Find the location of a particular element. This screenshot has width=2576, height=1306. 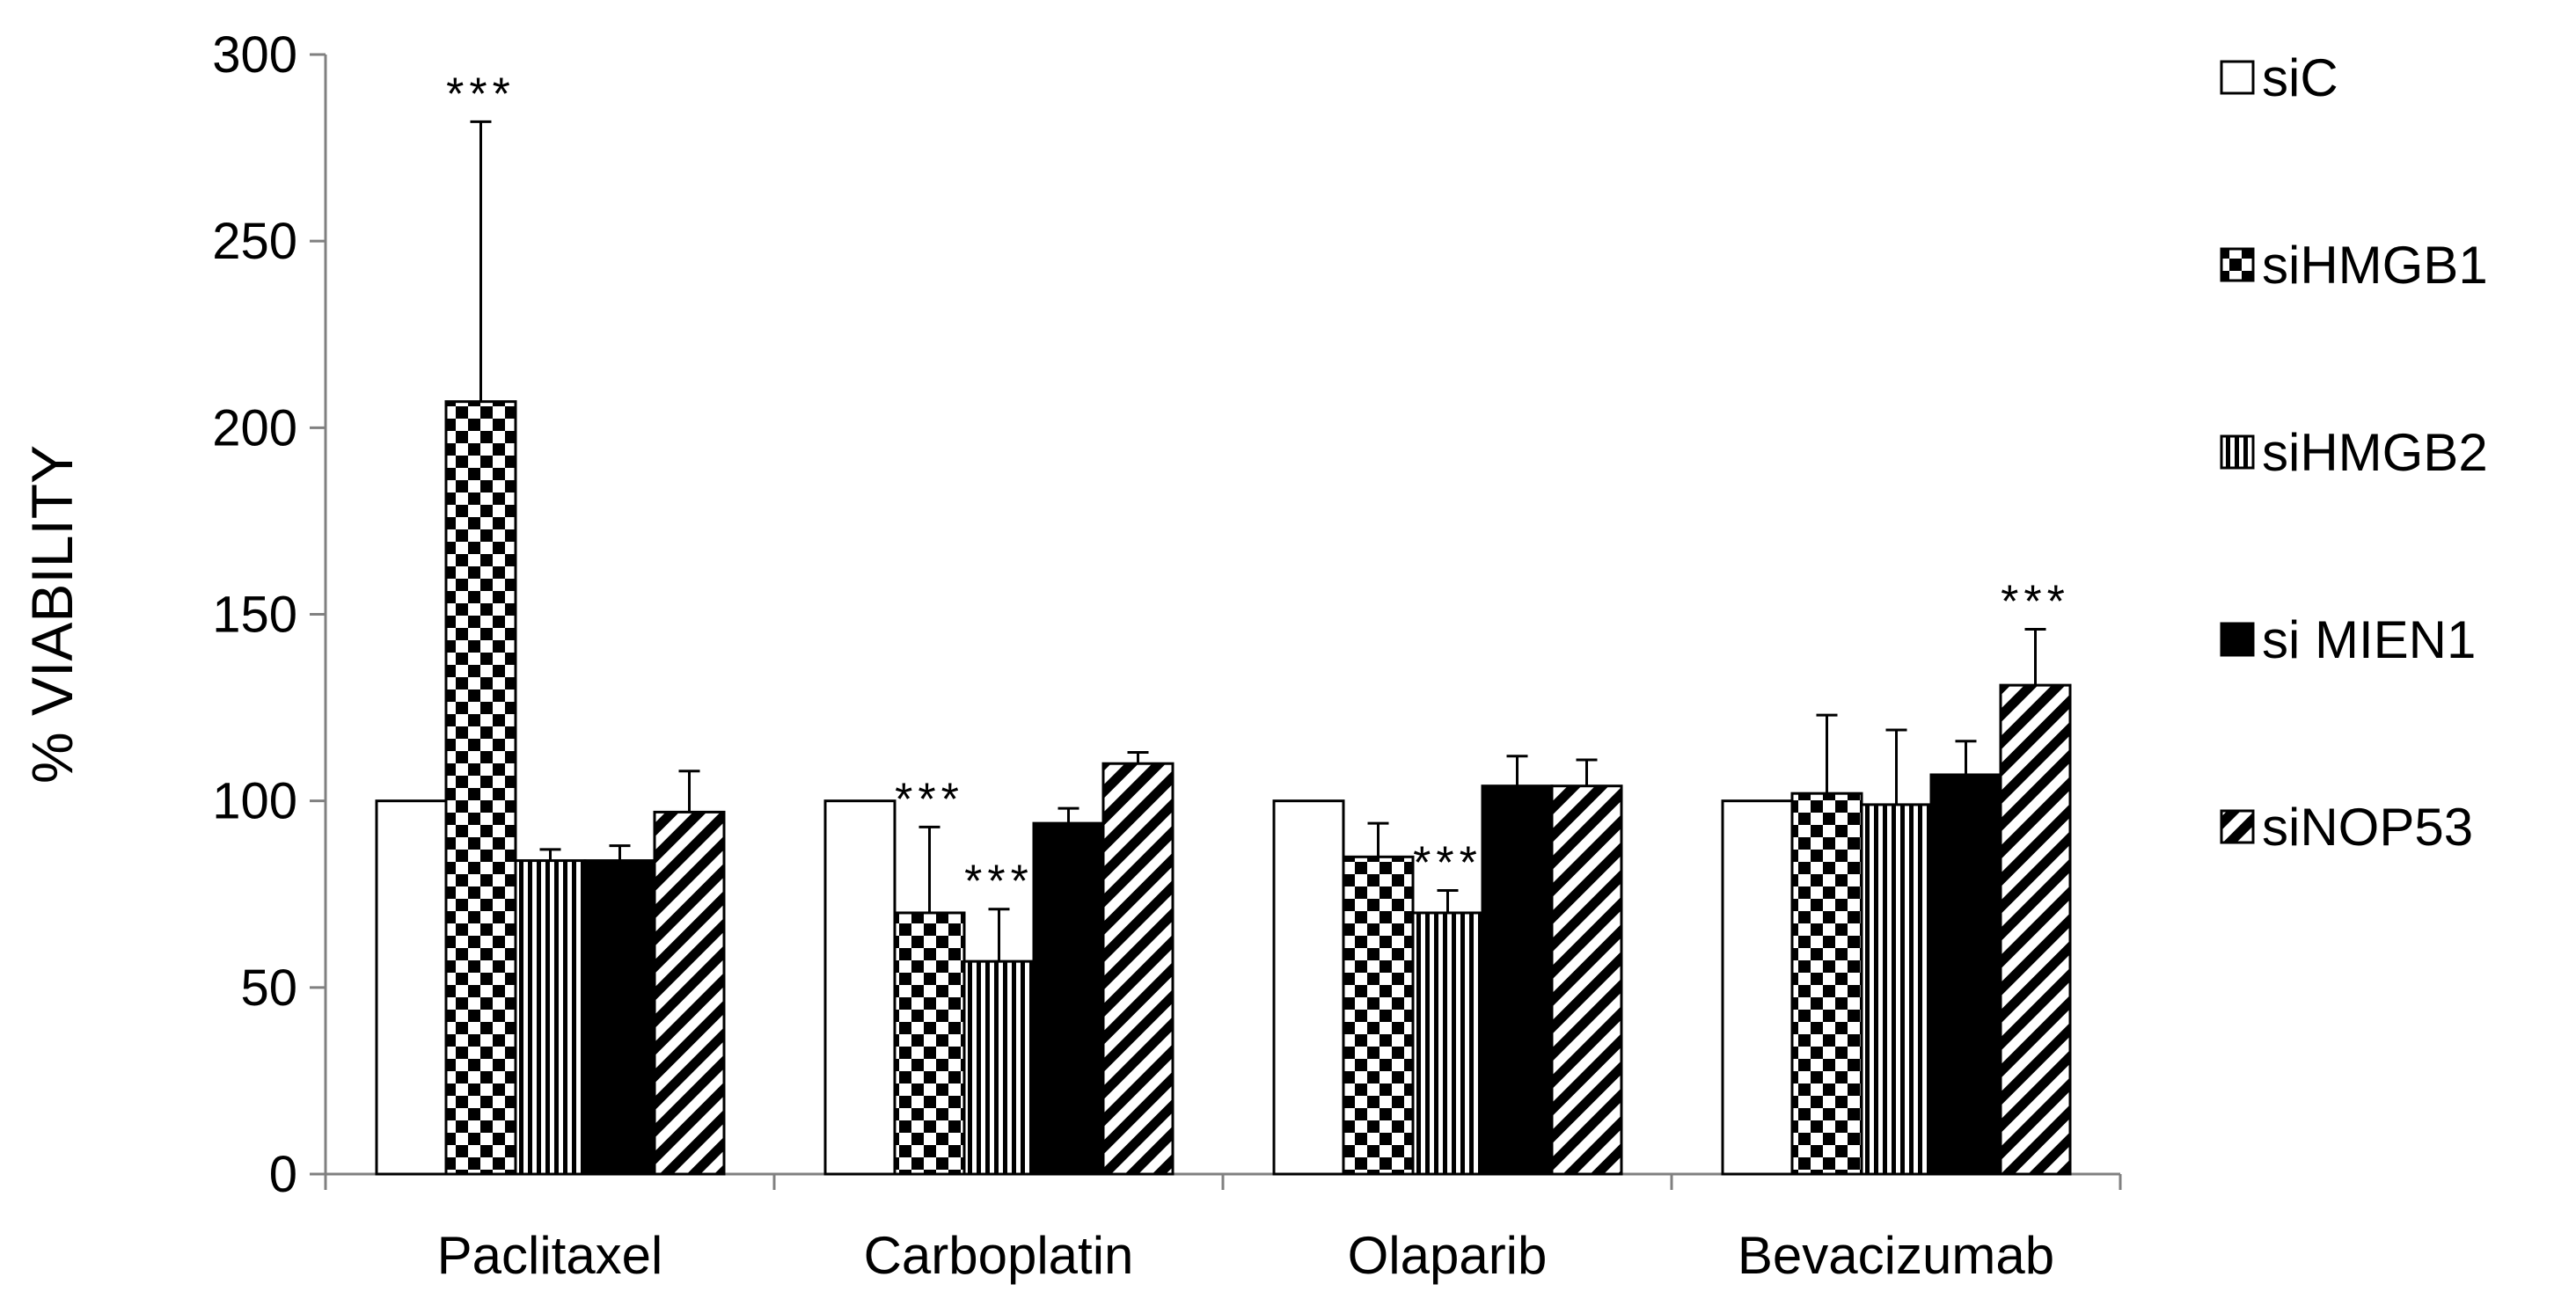

bar-si-mien1-carboplatin is located at coordinates (1068, 998).